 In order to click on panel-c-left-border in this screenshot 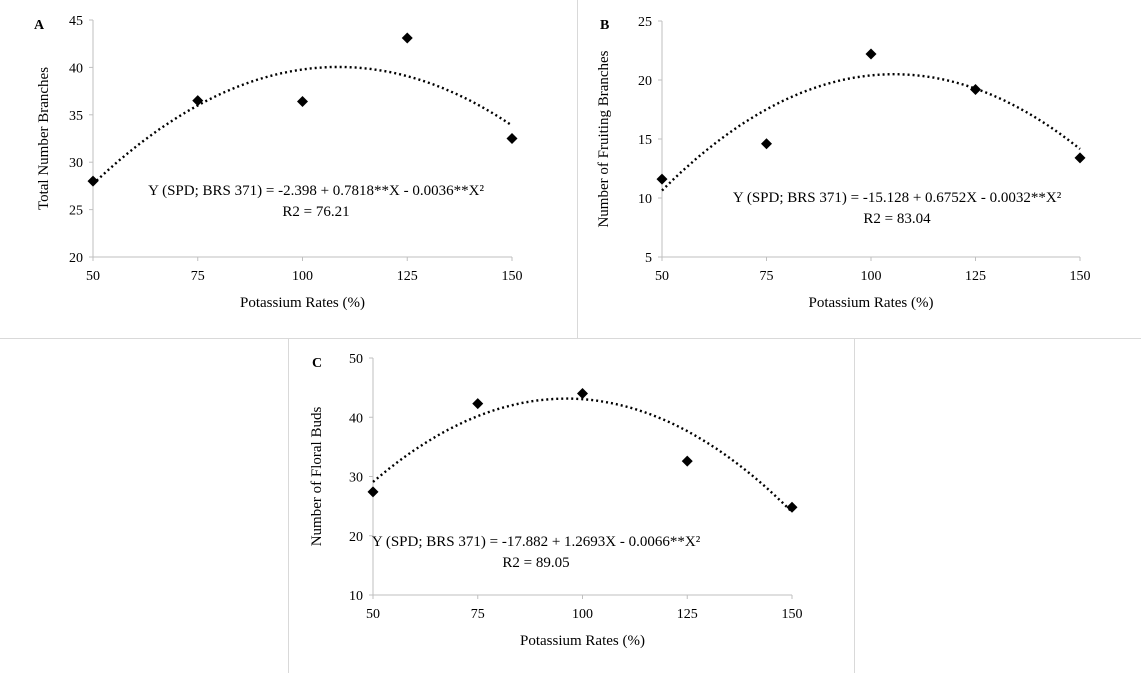, I will do `click(288, 505)`.